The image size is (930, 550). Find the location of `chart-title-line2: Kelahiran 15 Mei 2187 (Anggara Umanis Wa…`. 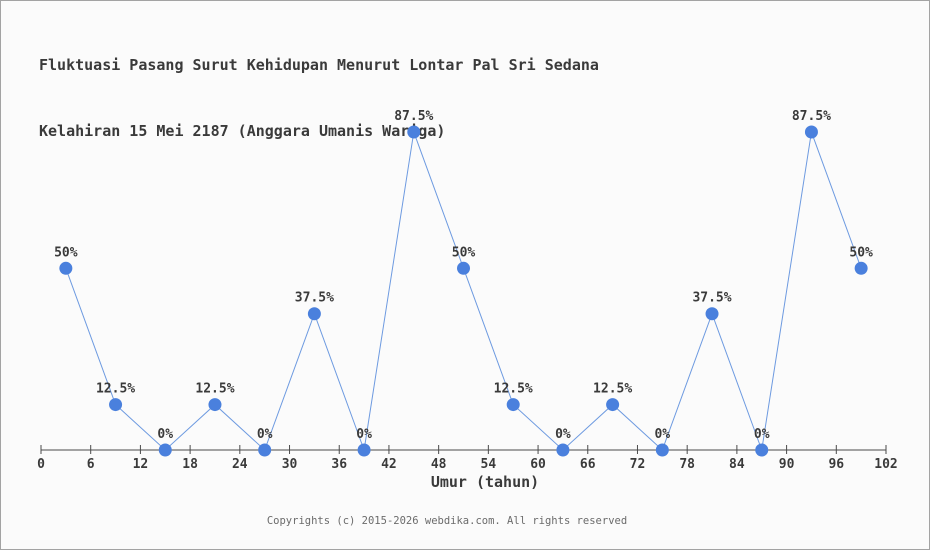

chart-title-line2: Kelahiran 15 Mei 2187 (Anggara Umanis Wa… is located at coordinates (242, 131).